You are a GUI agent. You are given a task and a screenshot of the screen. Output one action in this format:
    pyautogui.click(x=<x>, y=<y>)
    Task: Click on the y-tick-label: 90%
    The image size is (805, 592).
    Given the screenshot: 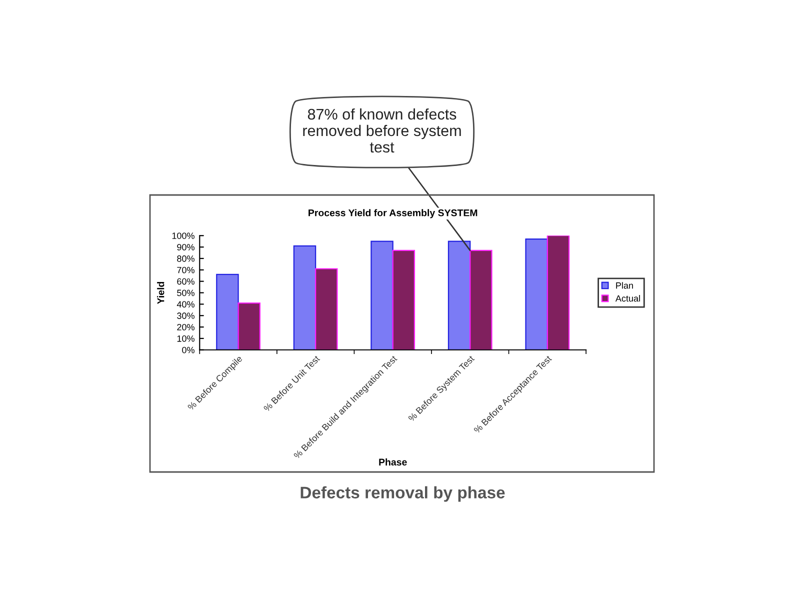 What is the action you would take?
    pyautogui.click(x=185, y=247)
    